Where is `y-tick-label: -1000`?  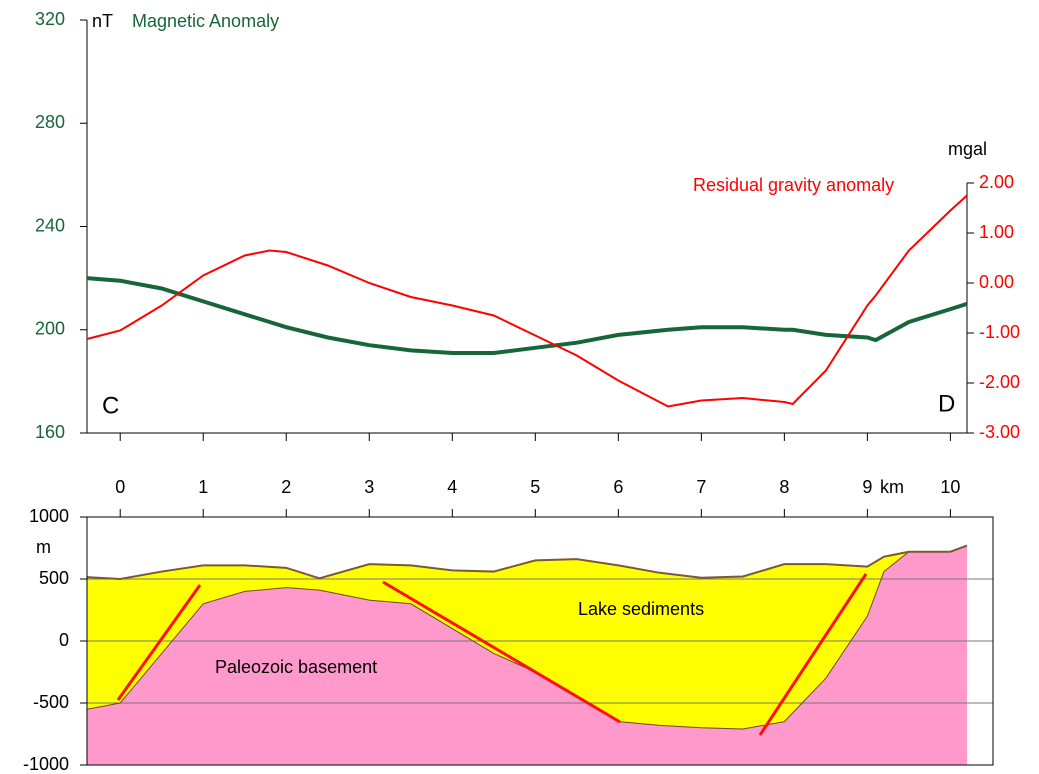
y-tick-label: -1000 is located at coordinates (46, 764).